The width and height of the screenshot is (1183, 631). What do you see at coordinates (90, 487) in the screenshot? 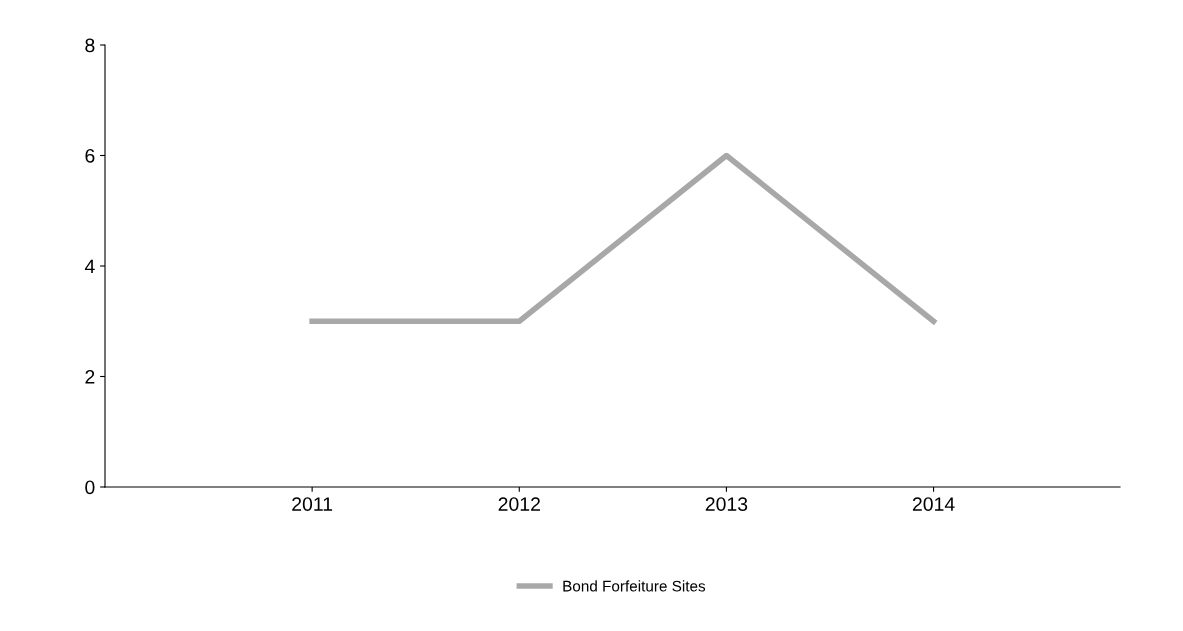
I see `y-tick-label: 0` at bounding box center [90, 487].